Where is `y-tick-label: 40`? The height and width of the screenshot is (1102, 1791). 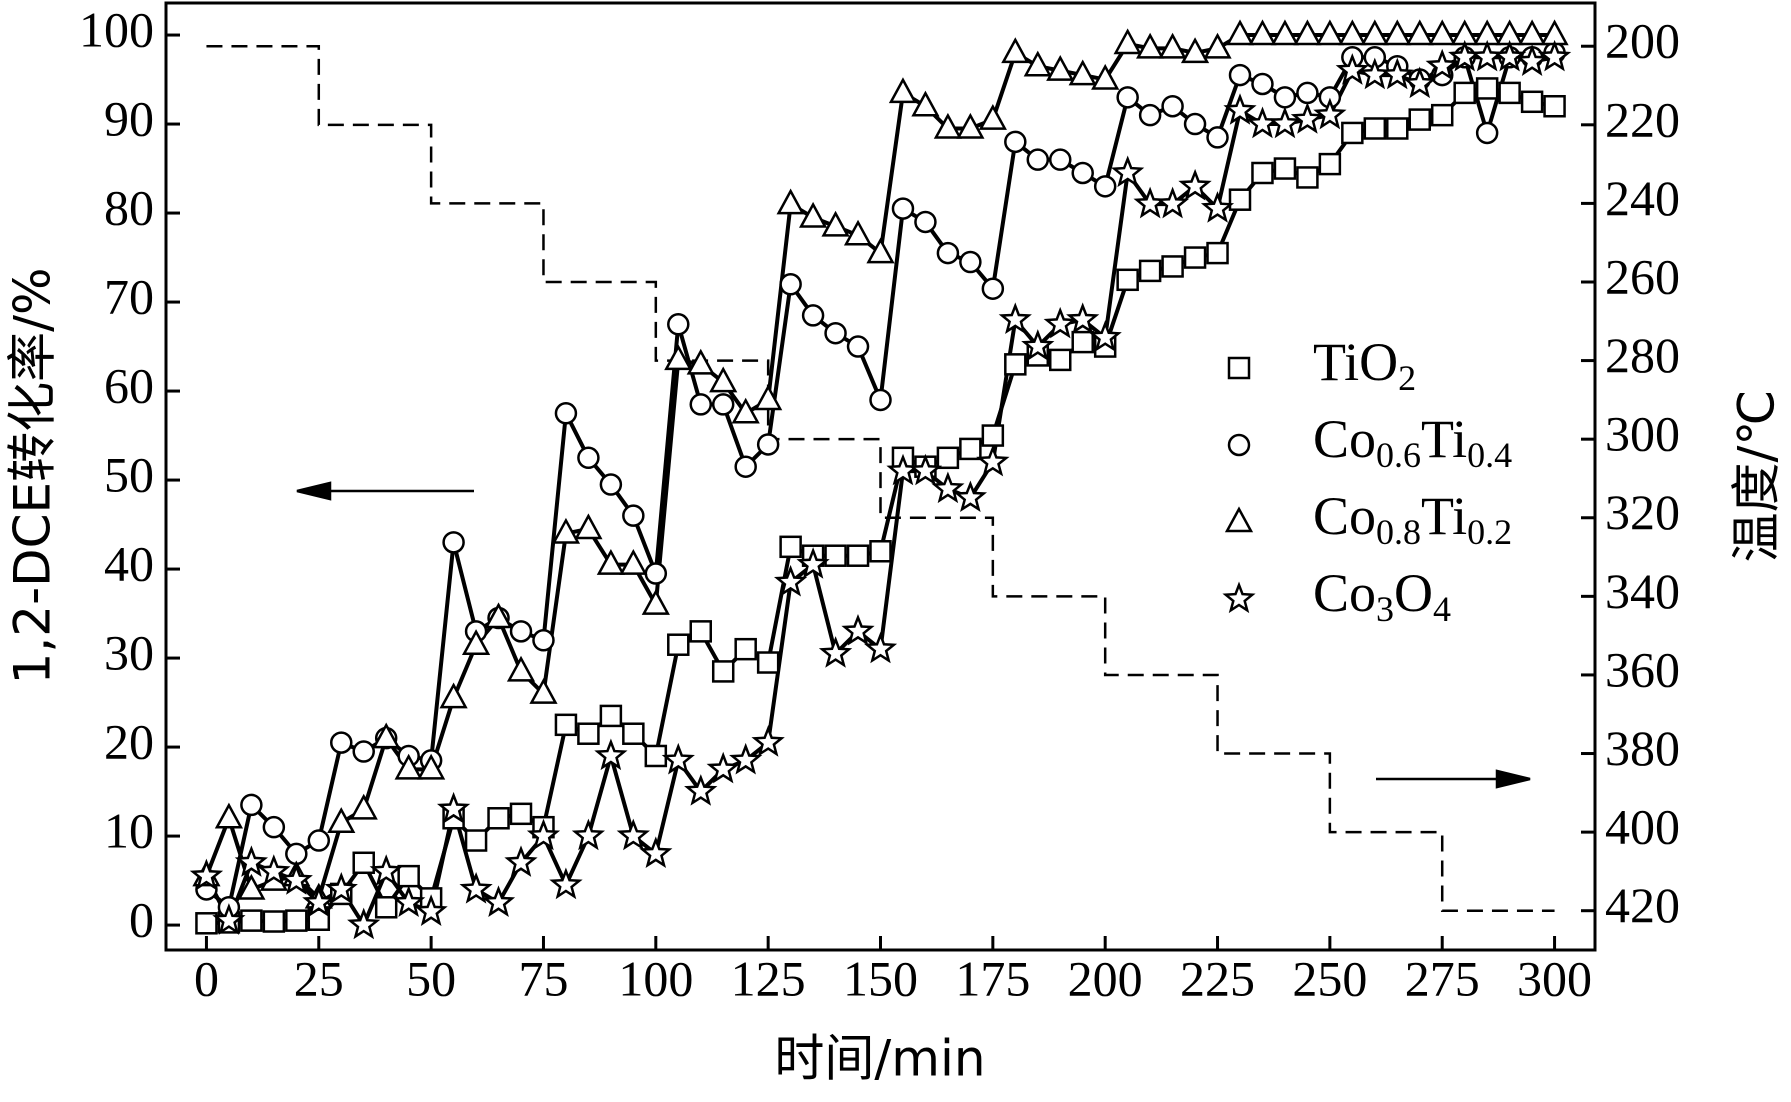 y-tick-label: 40 is located at coordinates (129, 564).